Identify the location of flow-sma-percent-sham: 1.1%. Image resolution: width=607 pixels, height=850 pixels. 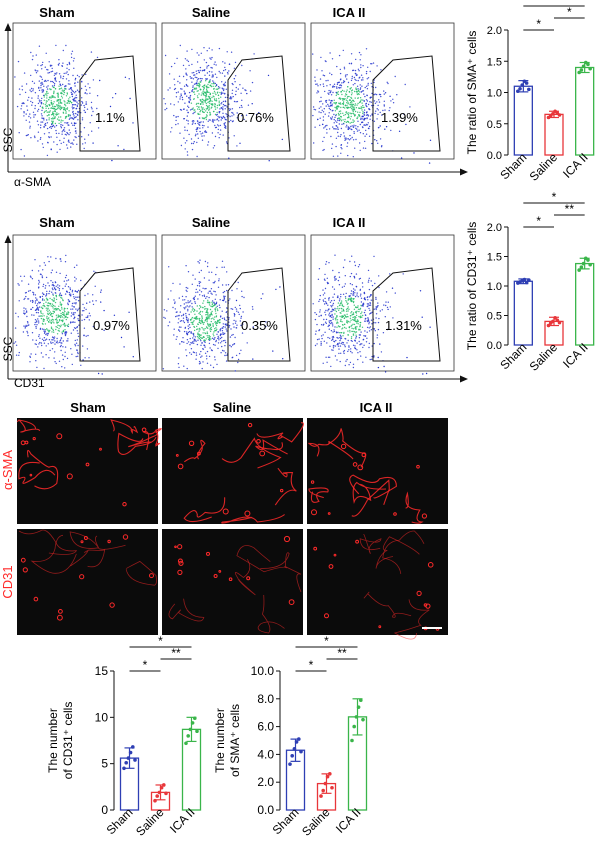
(110, 117).